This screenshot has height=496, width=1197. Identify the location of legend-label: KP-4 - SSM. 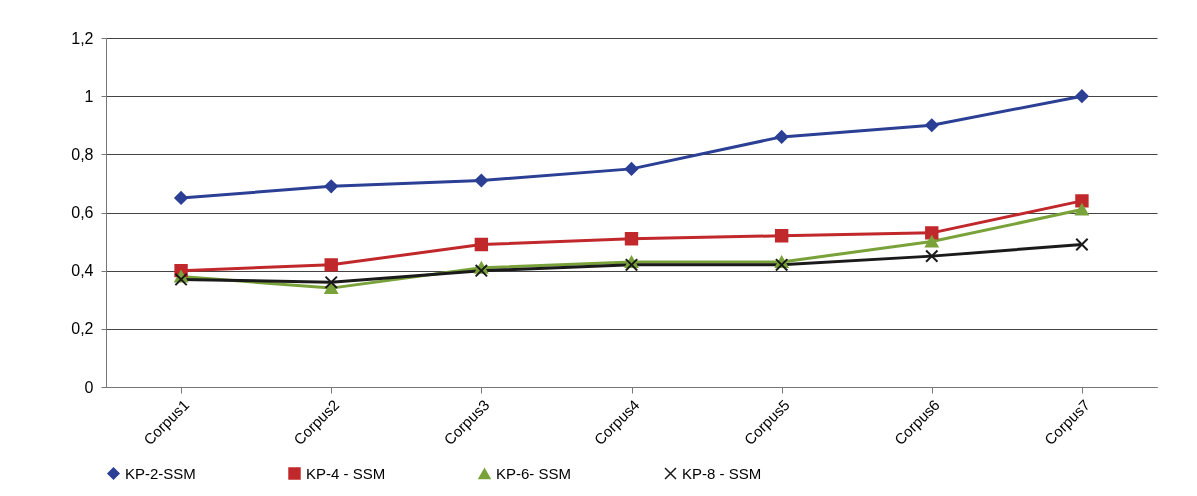
(346, 473).